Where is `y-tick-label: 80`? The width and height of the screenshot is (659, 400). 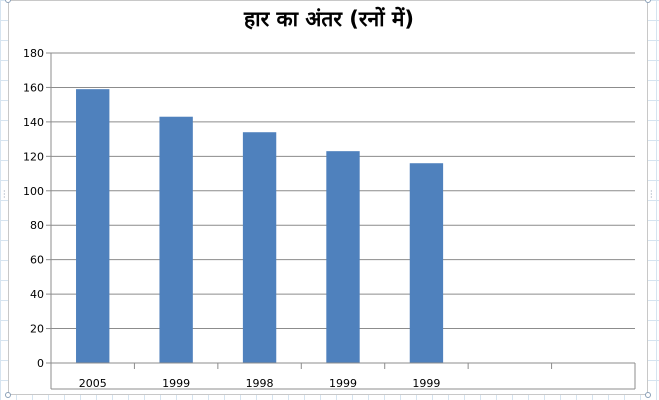
y-tick-label: 80 is located at coordinates (37, 225).